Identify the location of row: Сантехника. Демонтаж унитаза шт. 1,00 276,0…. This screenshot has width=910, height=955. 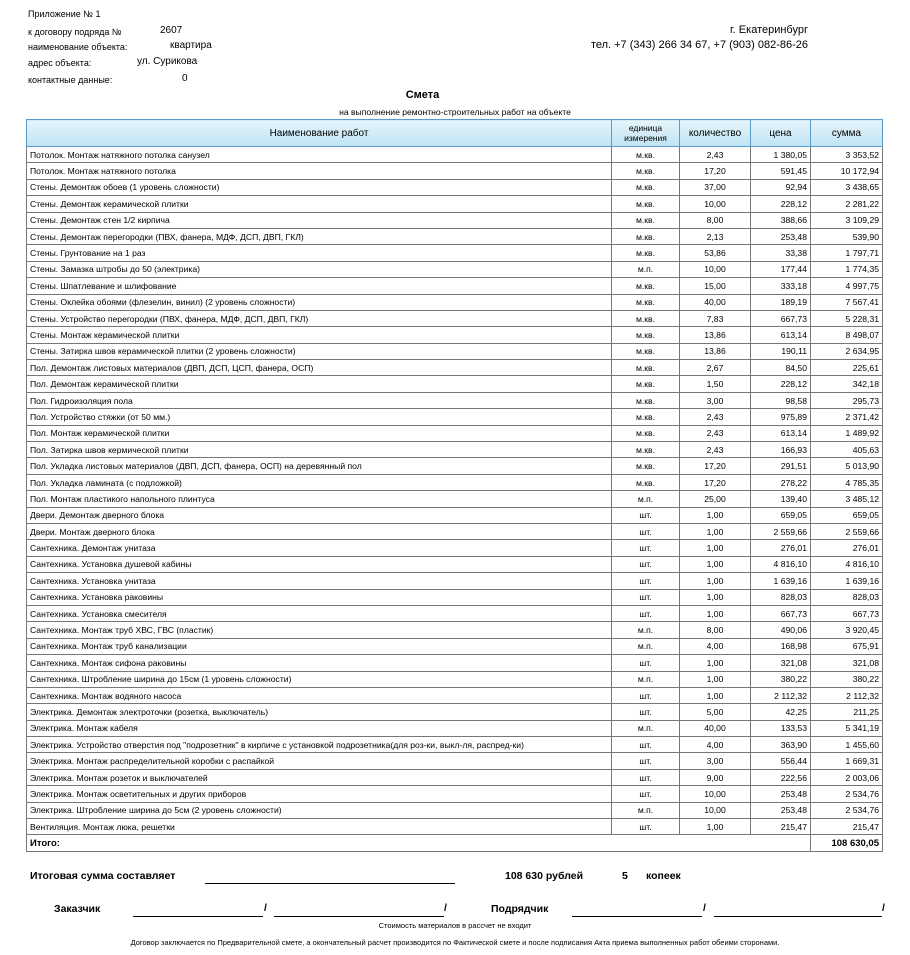
(454, 548).